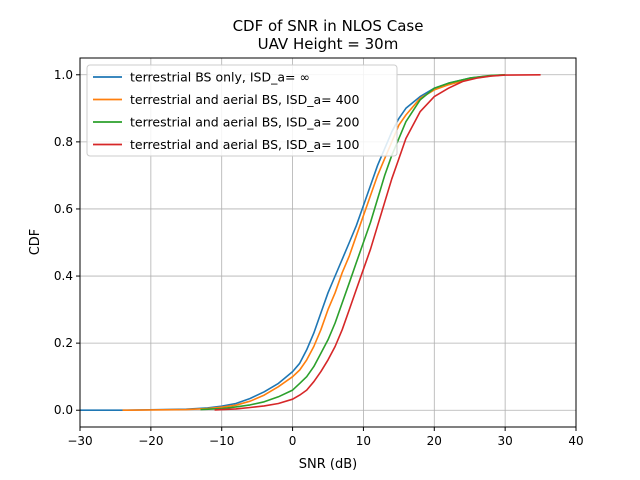  What do you see at coordinates (220, 77) in the screenshot?
I see `legend-label-0: terrestrial BS only, ISD_a= ∞` at bounding box center [220, 77].